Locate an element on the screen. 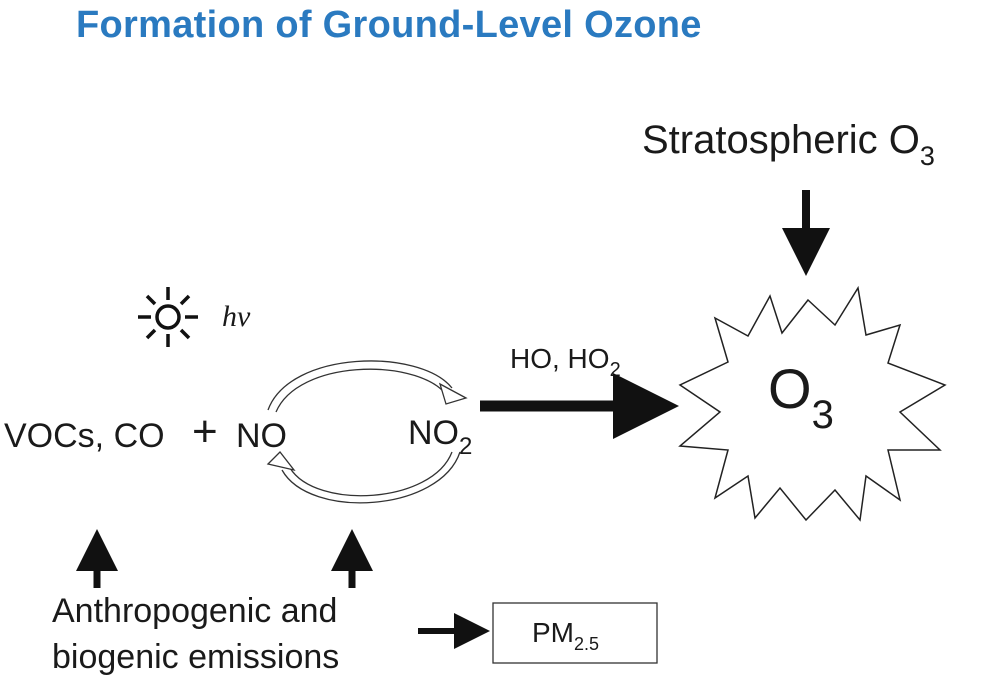  oxidants-label: HO, HO2 is located at coordinates (565, 362).